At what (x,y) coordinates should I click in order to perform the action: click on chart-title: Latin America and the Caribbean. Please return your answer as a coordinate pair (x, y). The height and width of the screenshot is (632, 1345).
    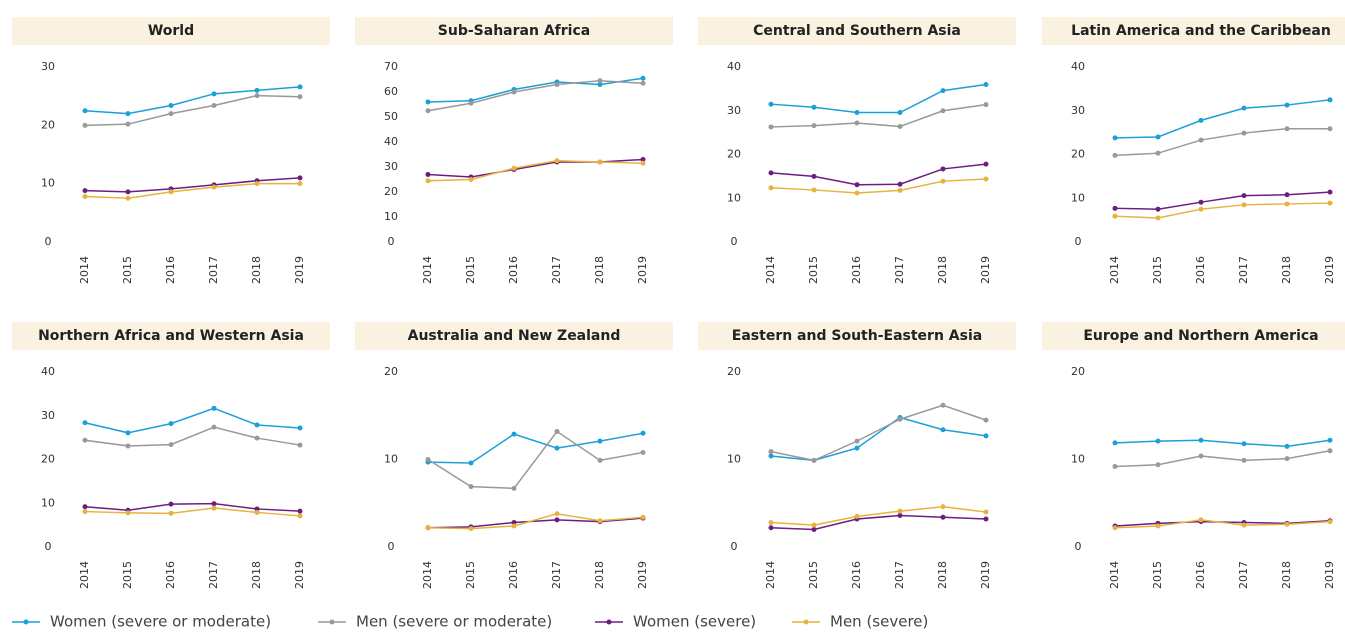
    Looking at the image, I should click on (1201, 31).